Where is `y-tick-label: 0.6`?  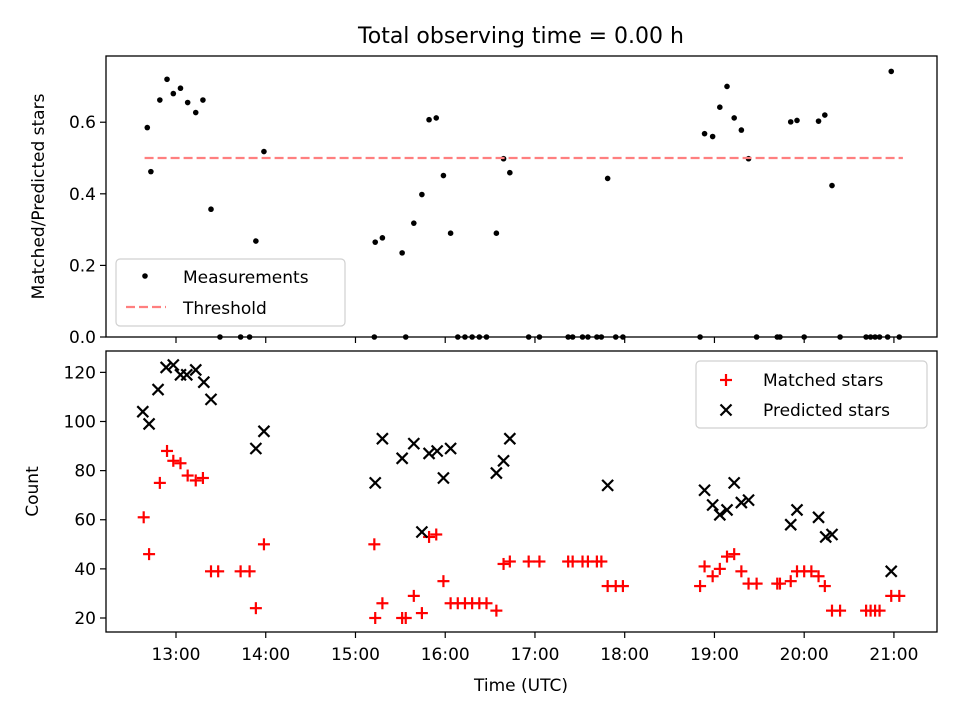 y-tick-label: 0.6 is located at coordinates (82, 123).